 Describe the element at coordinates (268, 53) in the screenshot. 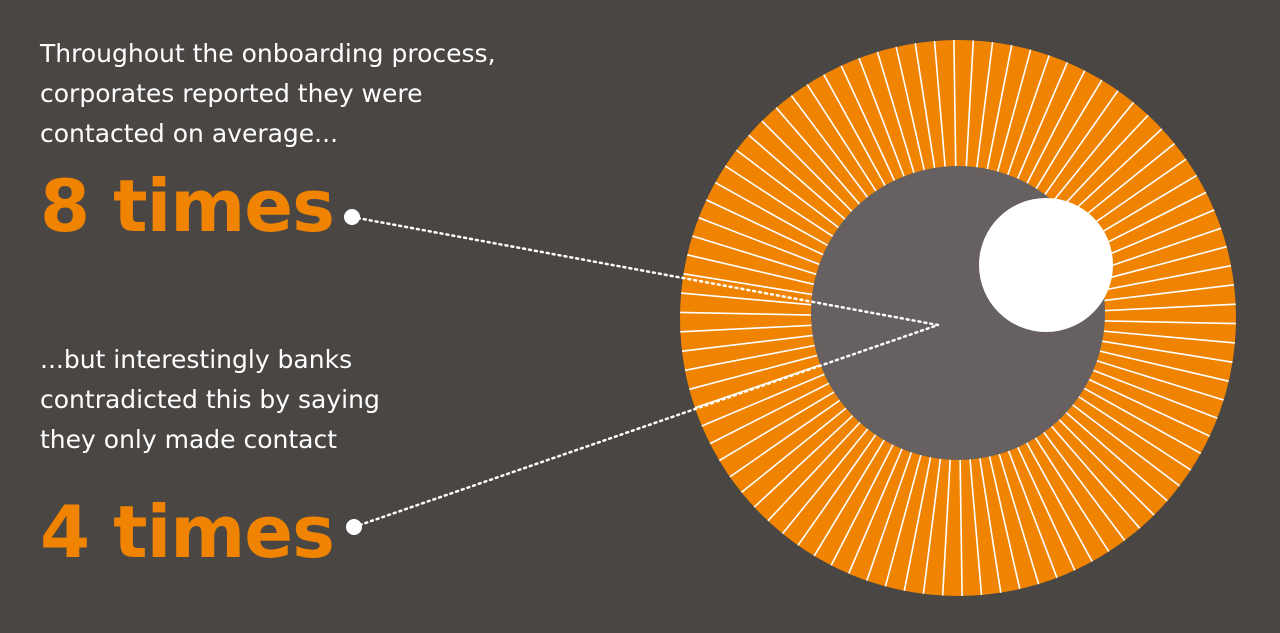

I see `corporates-line-1: Throughout the onboarding process,` at that location.